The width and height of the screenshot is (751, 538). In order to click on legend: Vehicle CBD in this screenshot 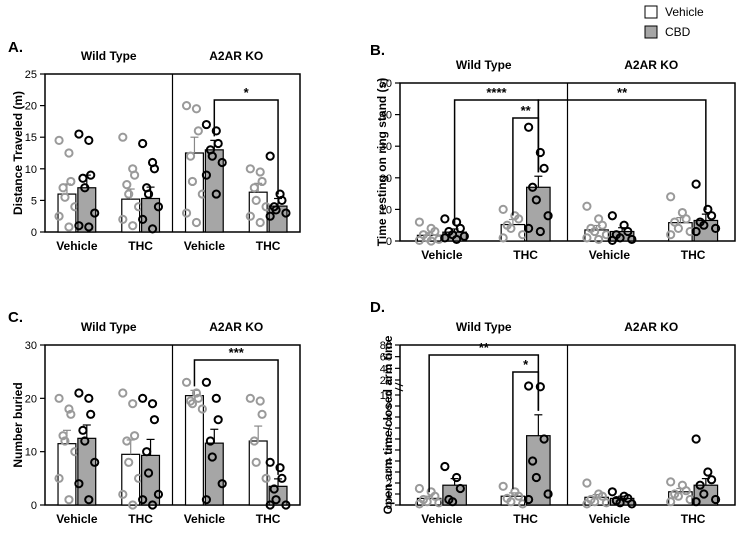, I will do `click(674, 22)`.